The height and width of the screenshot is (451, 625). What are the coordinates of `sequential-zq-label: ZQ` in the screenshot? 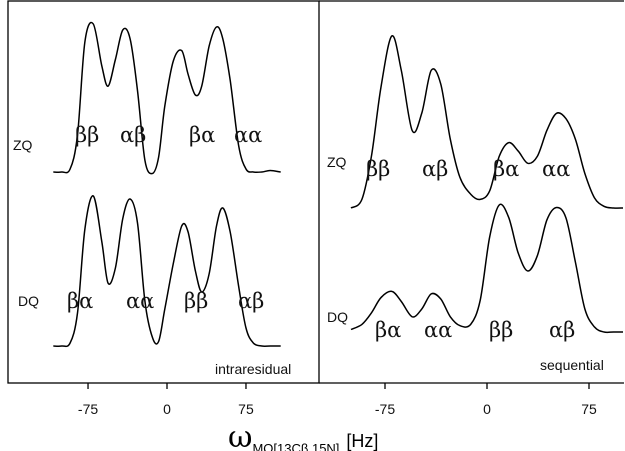 It's located at (337, 162).